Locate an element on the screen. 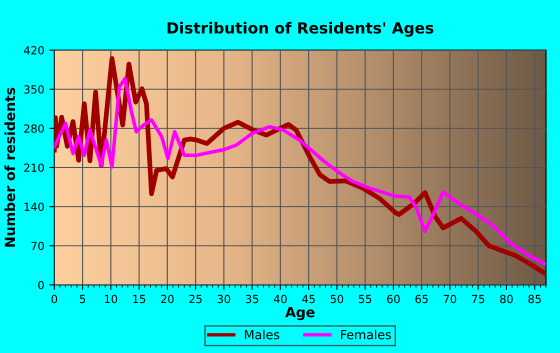 This screenshot has height=353, width=560. x-tick-label: 55 is located at coordinates (365, 299).